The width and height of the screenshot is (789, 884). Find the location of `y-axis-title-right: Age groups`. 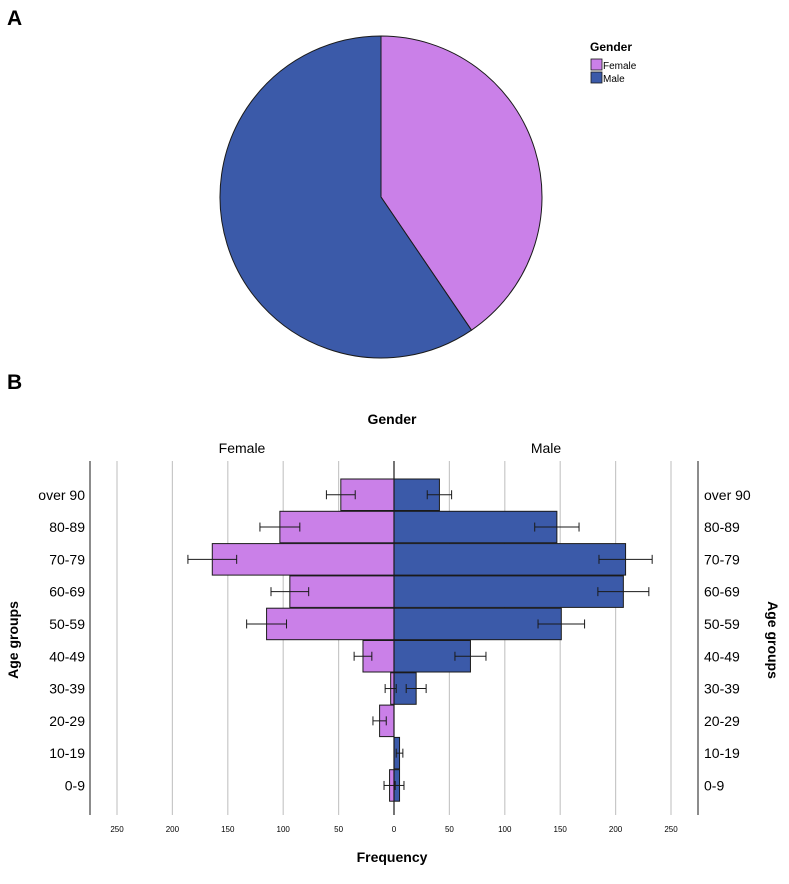

y-axis-title-right: Age groups is located at coordinates (773, 640).